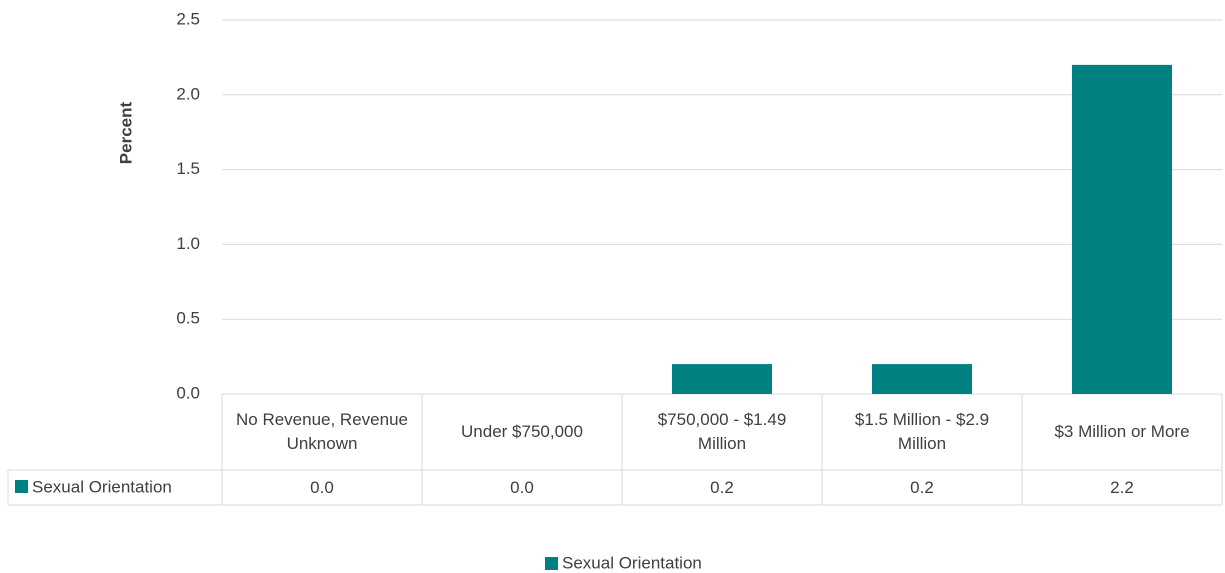 This screenshot has width=1225, height=573. I want to click on y-tick-label: 1.5, so click(188, 168).